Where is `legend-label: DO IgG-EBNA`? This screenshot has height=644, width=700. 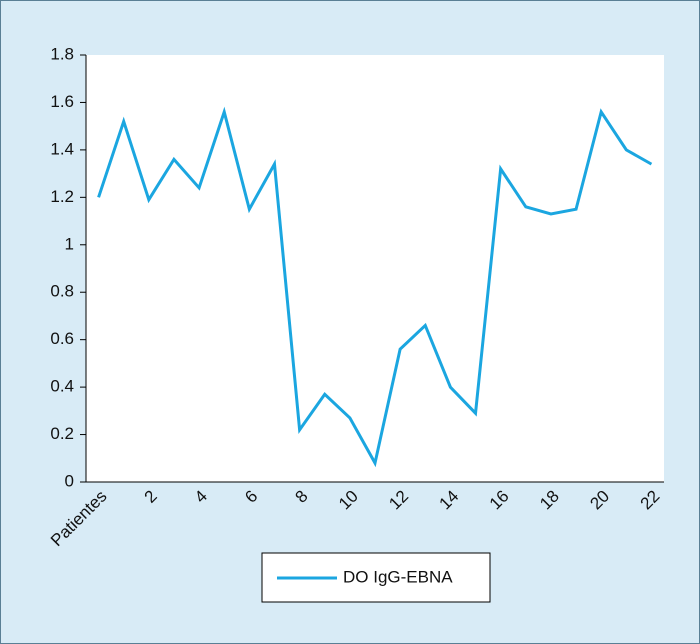 legend-label: DO IgG-EBNA is located at coordinates (398, 576).